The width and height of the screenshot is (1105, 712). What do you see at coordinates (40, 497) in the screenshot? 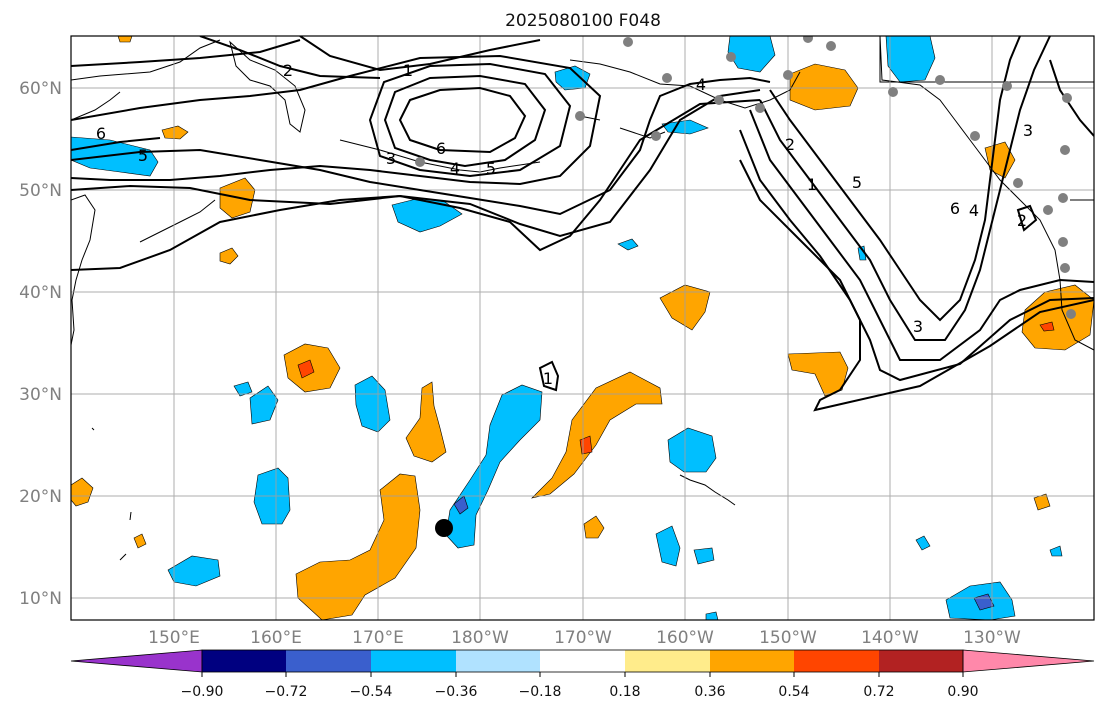
I see `lat-label: 20°N` at bounding box center [40, 497].